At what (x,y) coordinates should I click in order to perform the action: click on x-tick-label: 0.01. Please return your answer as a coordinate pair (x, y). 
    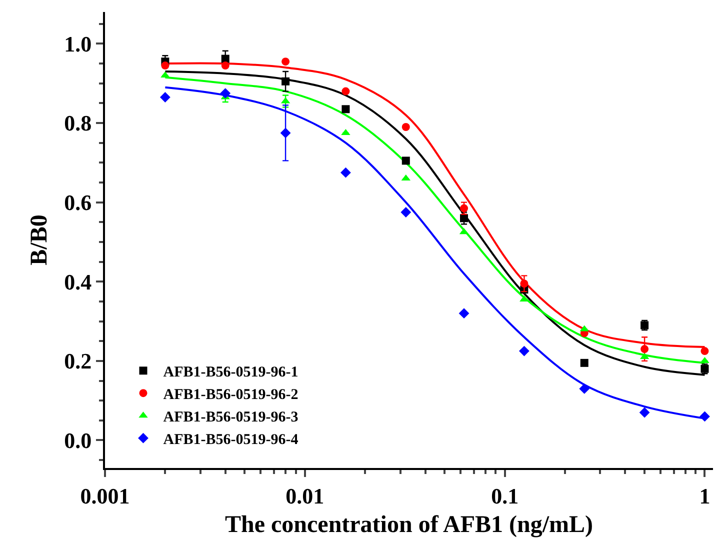
    Looking at the image, I should click on (305, 495).